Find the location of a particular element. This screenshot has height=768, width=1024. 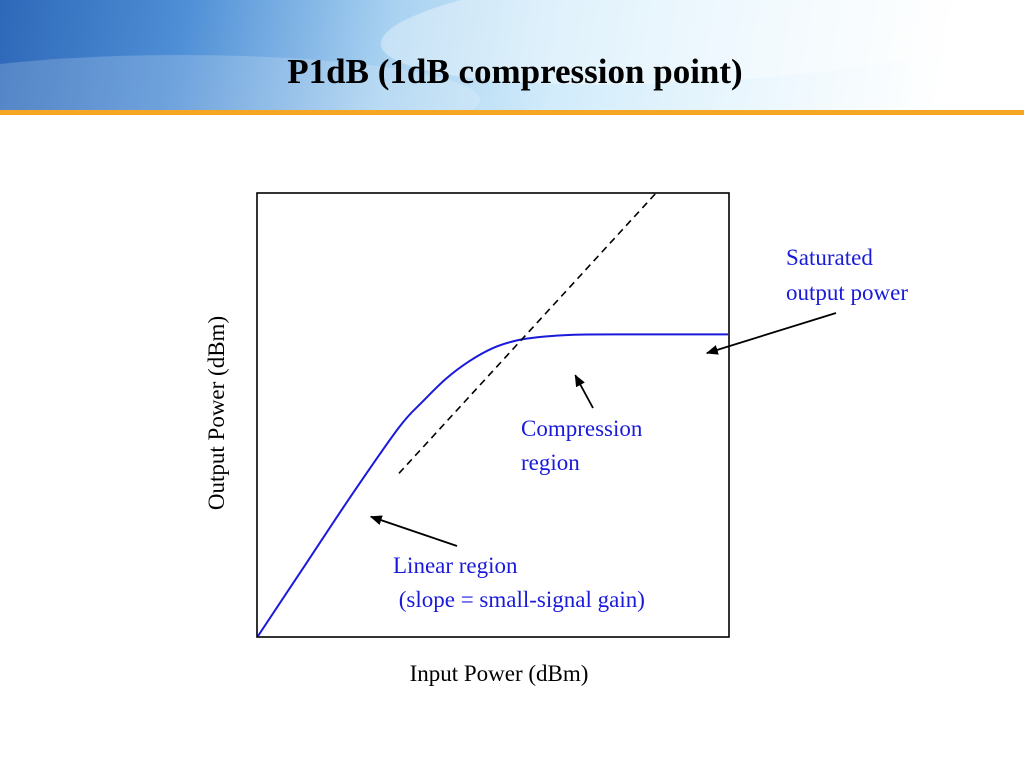

annotation-compression: Compression region is located at coordinates (582, 445).